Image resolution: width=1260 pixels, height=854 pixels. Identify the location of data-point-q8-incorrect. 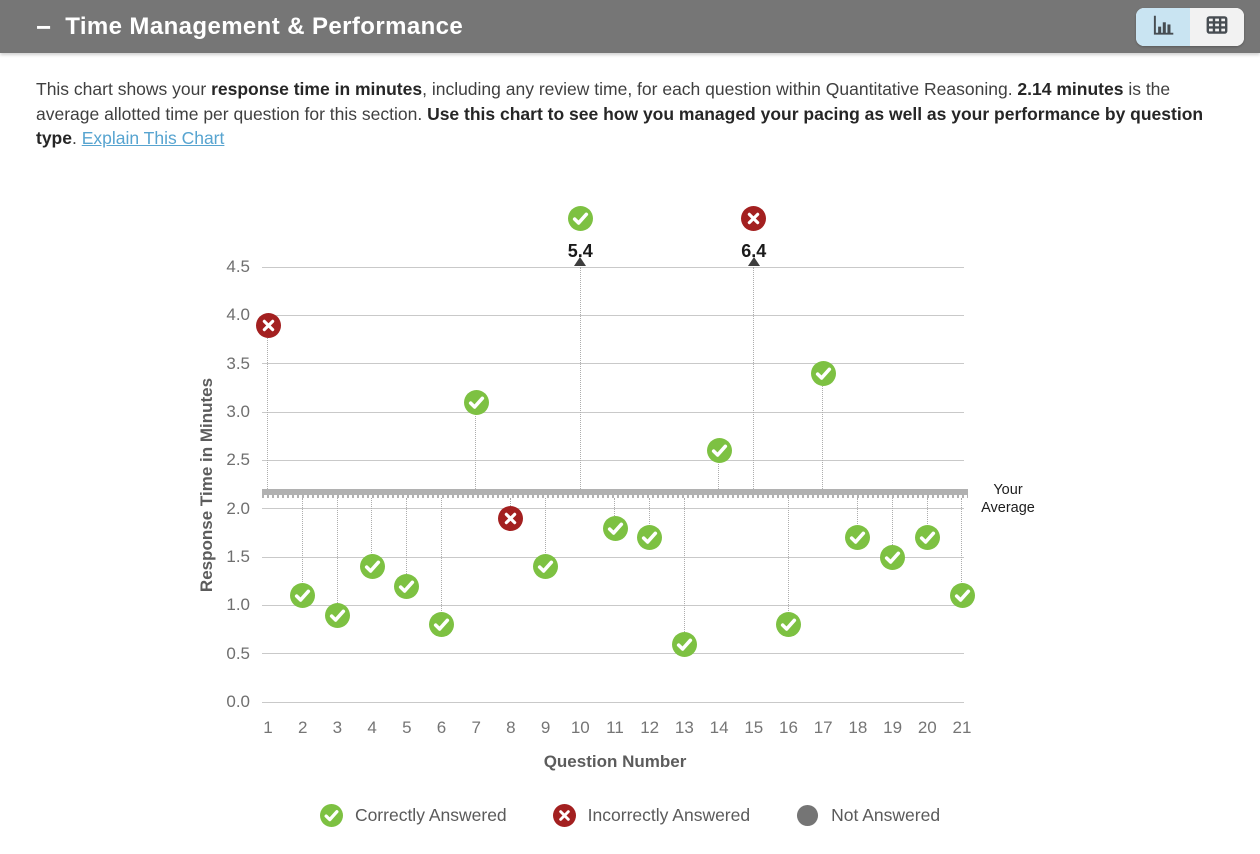
(511, 518).